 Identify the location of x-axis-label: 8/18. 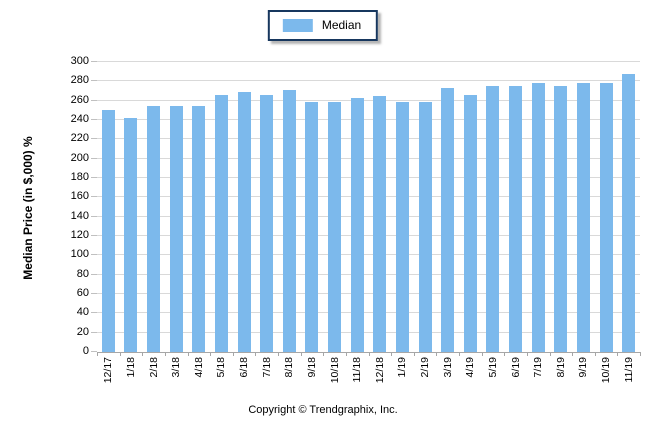
(289, 367).